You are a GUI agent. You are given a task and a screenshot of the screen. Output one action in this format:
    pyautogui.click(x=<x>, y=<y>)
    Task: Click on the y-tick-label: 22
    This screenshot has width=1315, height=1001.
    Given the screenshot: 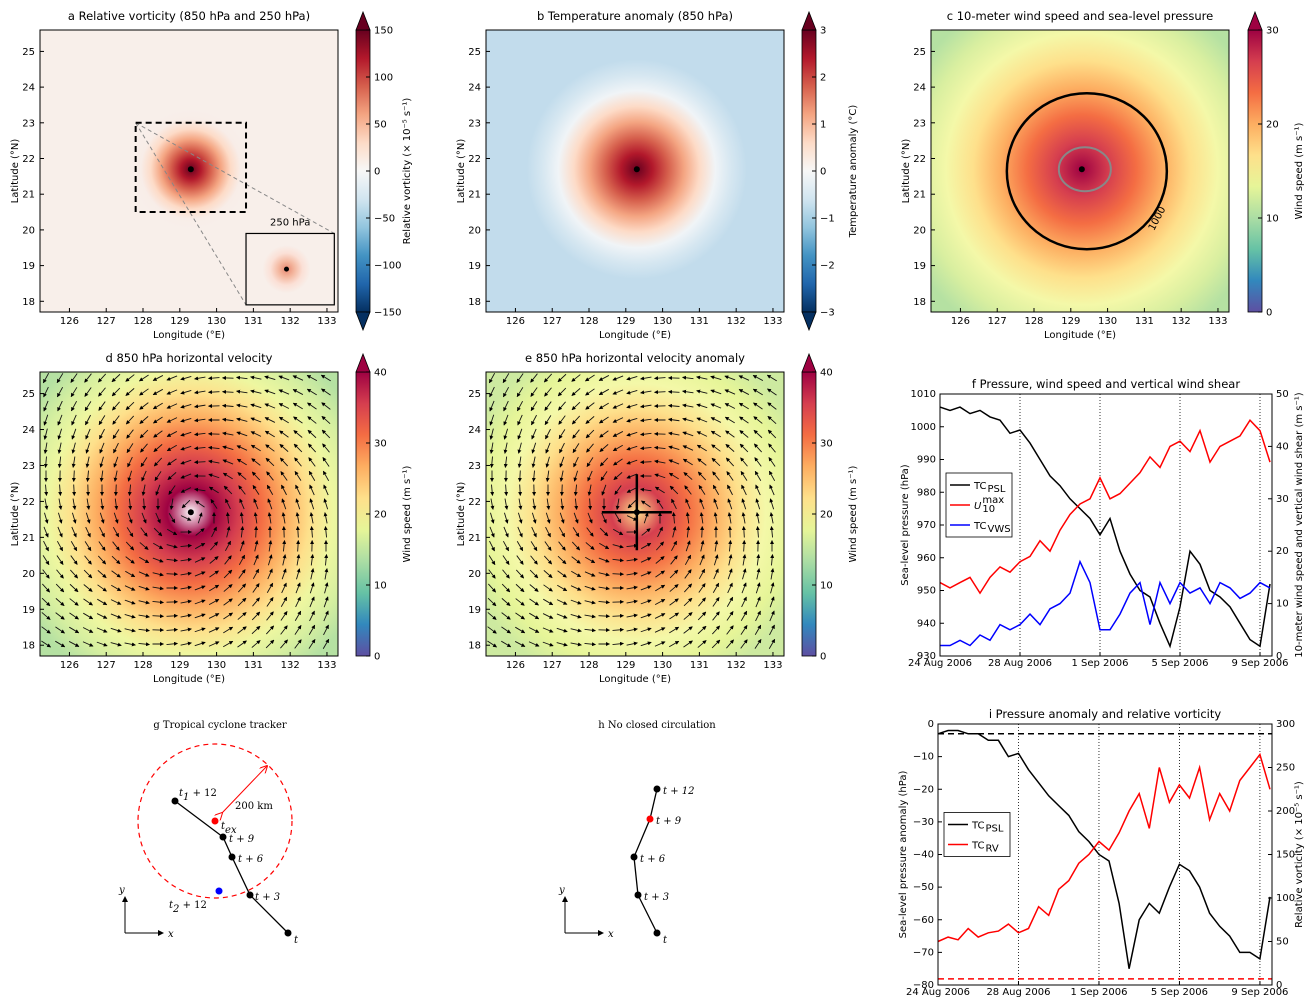 What is the action you would take?
    pyautogui.click(x=919, y=159)
    